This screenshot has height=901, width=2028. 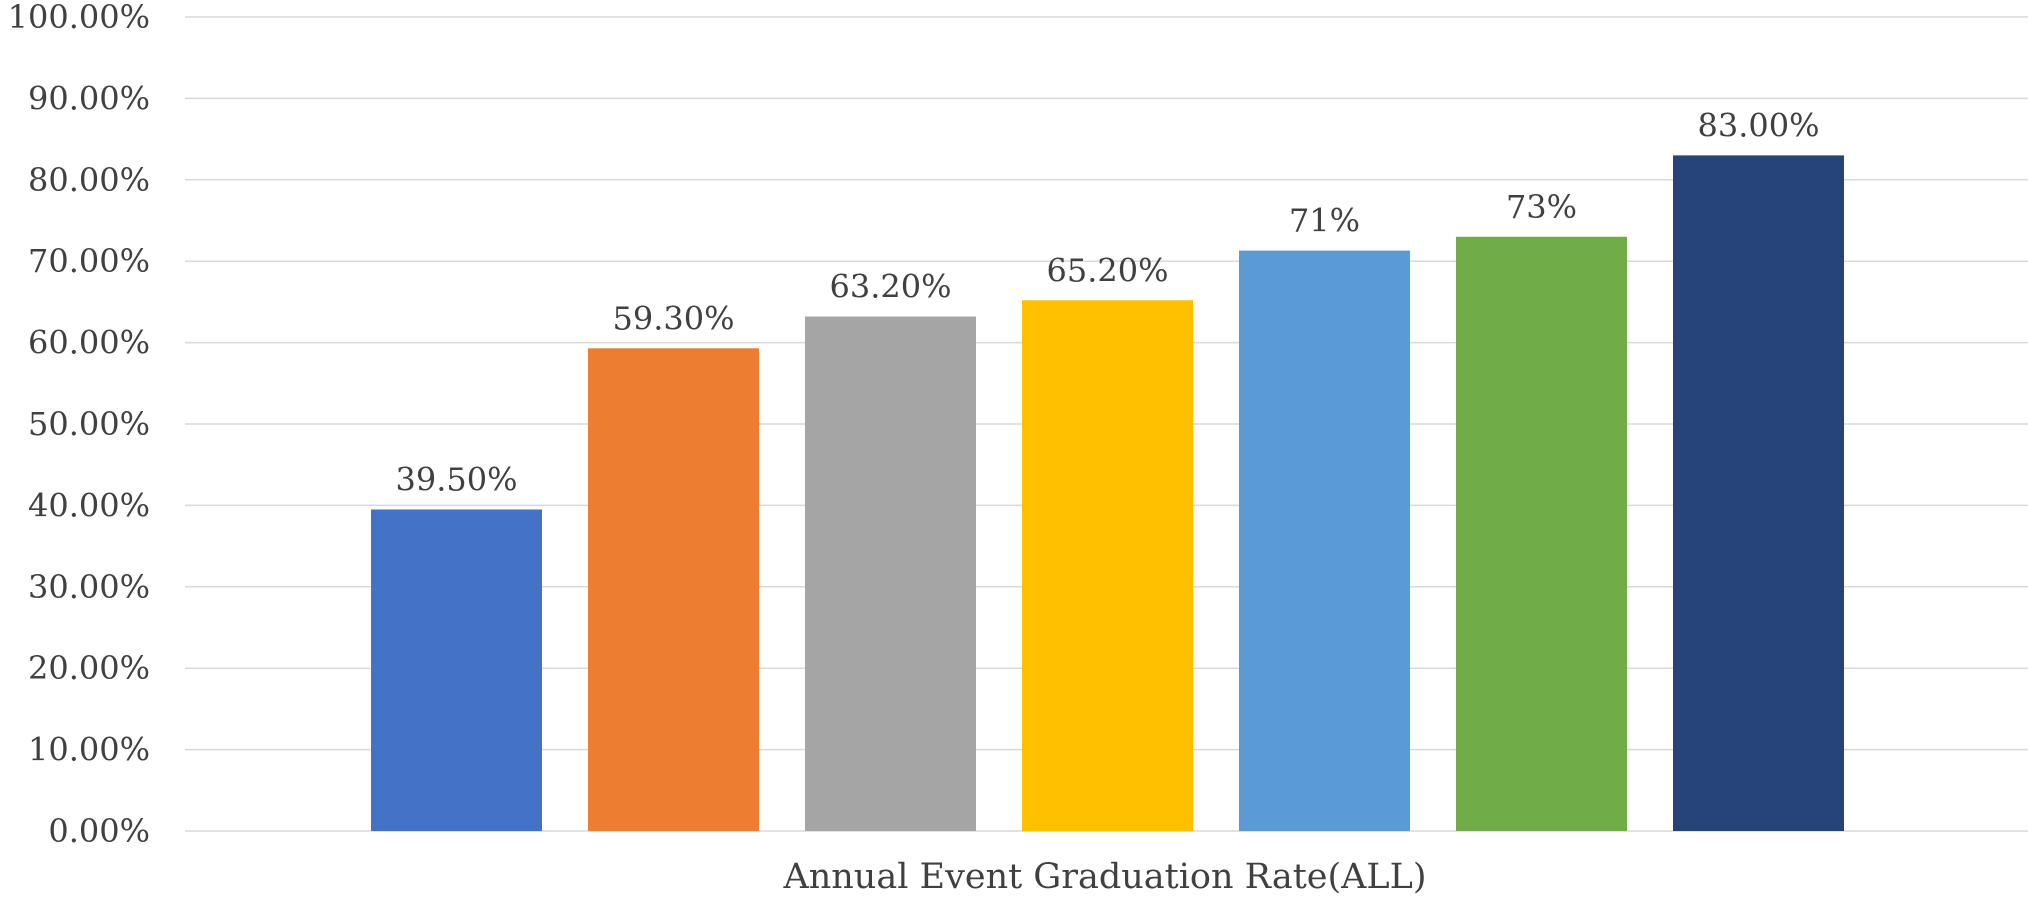 What do you see at coordinates (1324, 221) in the screenshot?
I see `bar-value-label: 71%` at bounding box center [1324, 221].